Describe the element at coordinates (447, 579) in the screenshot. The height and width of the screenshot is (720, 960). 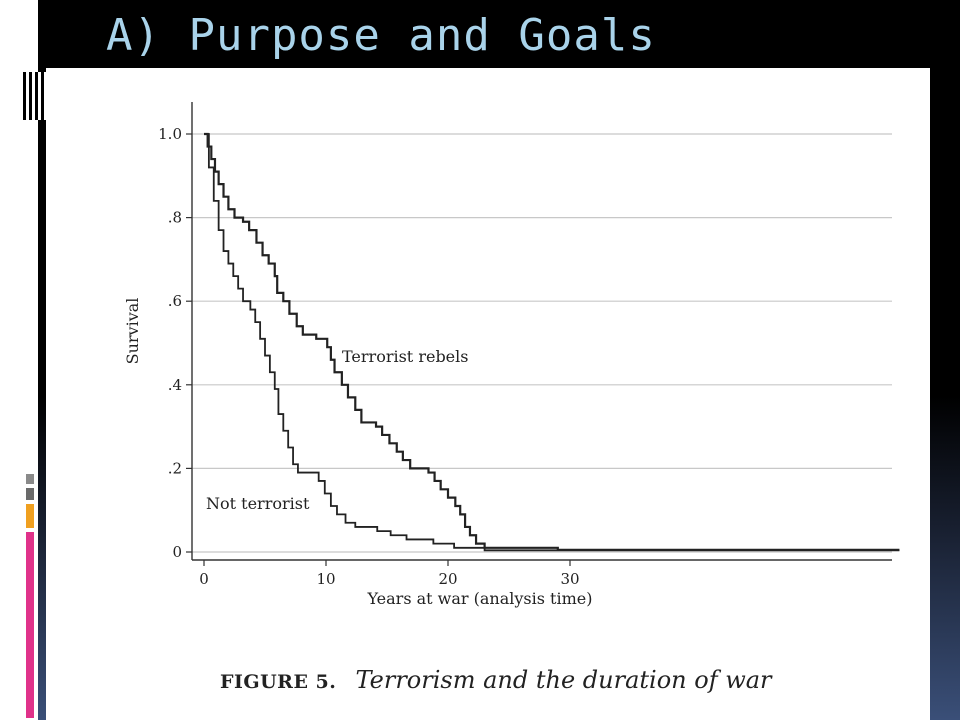
I see `x-tick-label: 20` at that location.